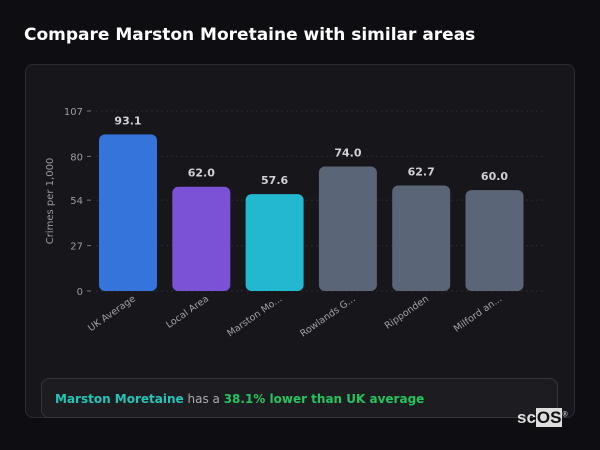  I want to click on bar-value-label: 60.0, so click(494, 176).